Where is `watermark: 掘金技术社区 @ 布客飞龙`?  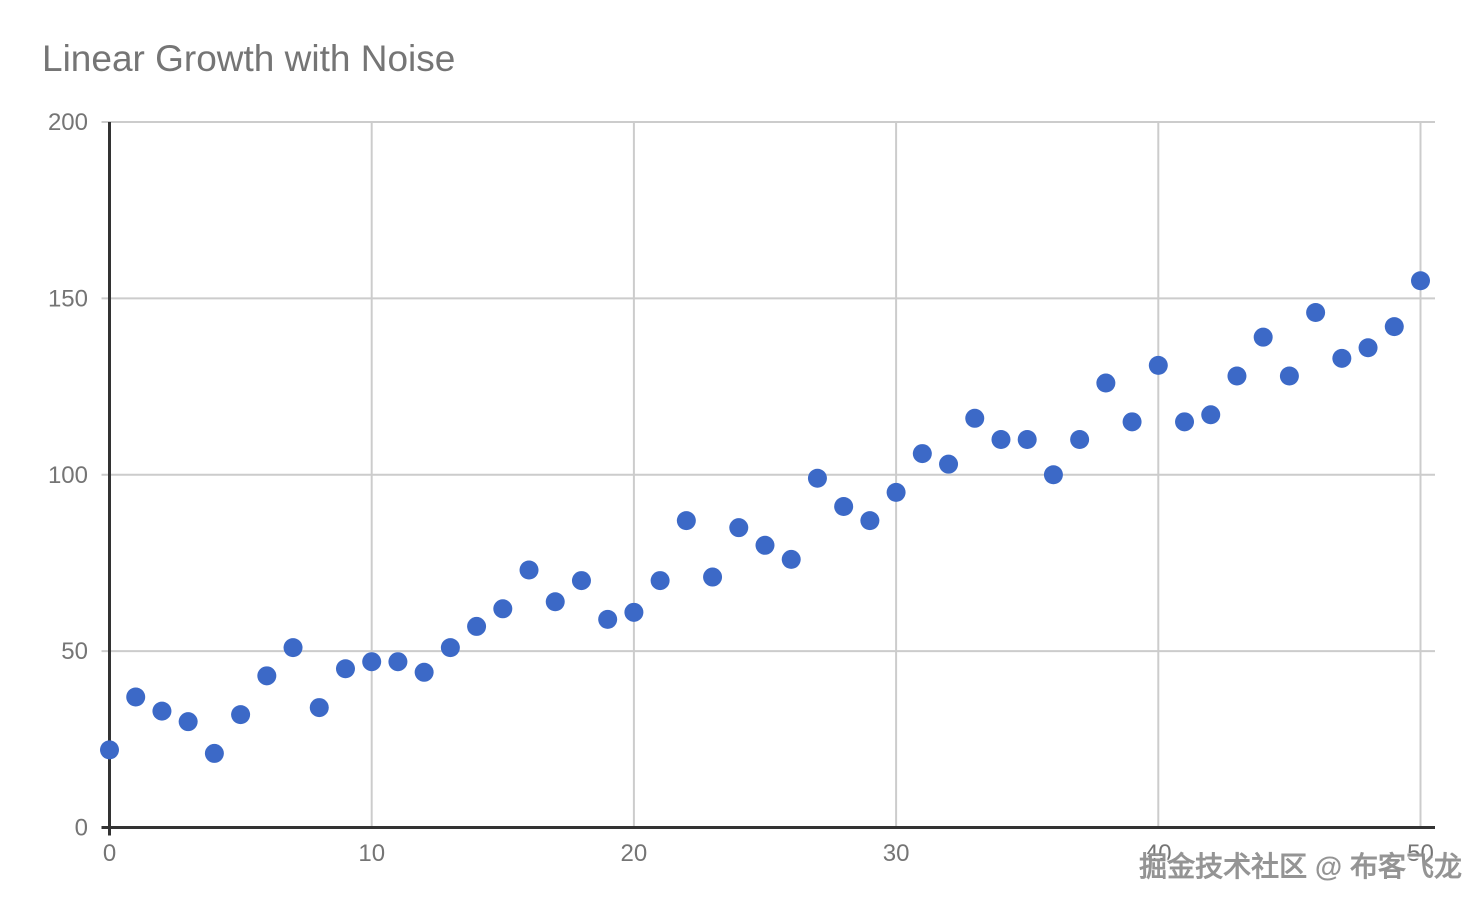
watermark: 掘金技术社区 @ 布客飞龙 is located at coordinates (1300, 866).